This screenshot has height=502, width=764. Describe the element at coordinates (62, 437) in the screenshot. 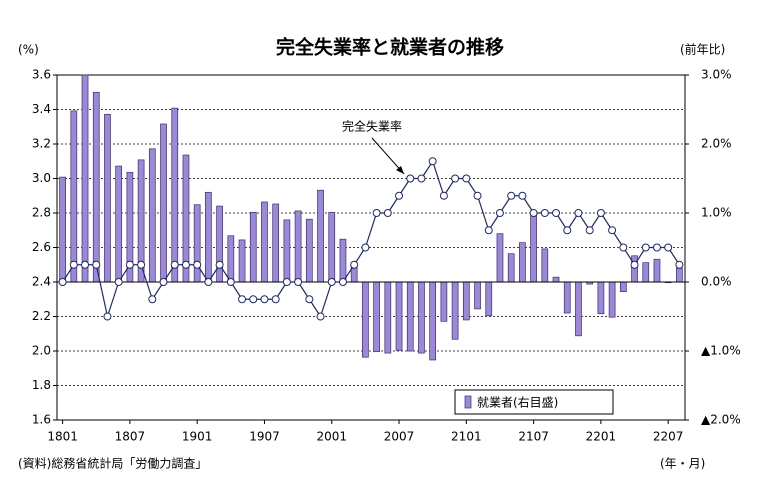

I see `x-tick-label: 1801` at that location.